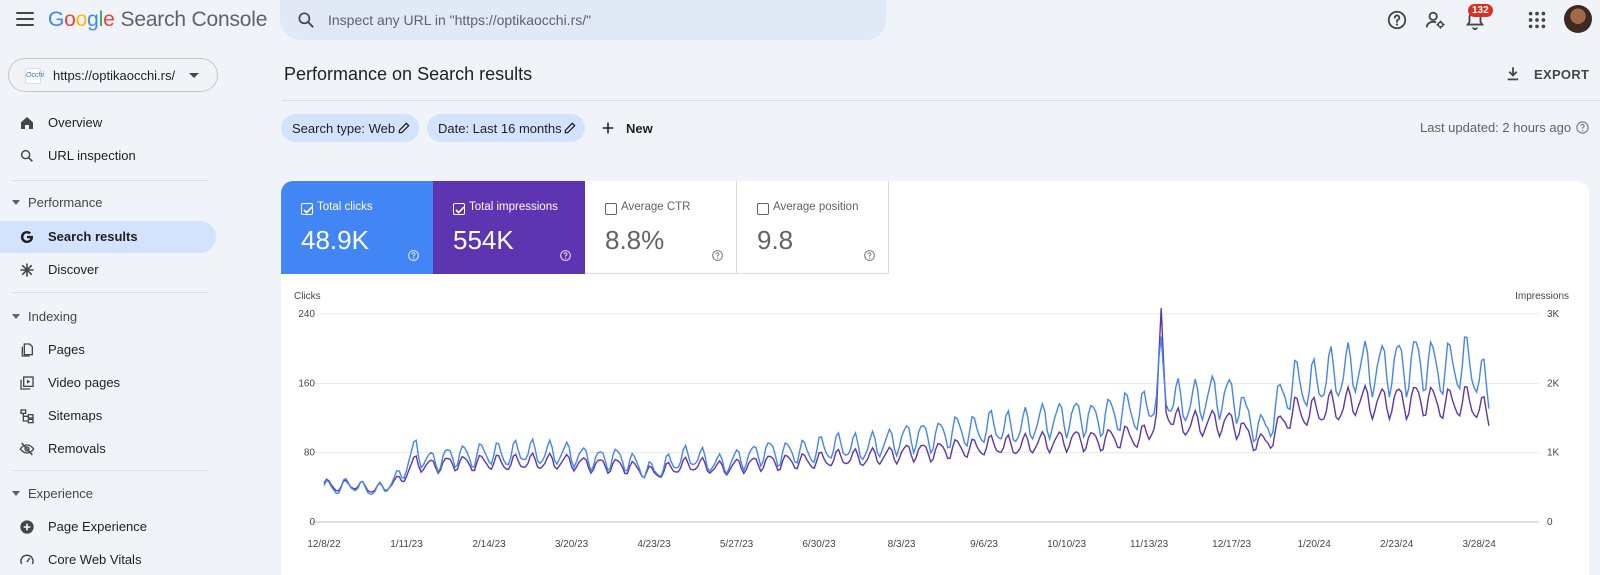 Image resolution: width=1600 pixels, height=575 pixels. Describe the element at coordinates (984, 544) in the screenshot. I see `x-tick-label: 9/6/23` at that location.